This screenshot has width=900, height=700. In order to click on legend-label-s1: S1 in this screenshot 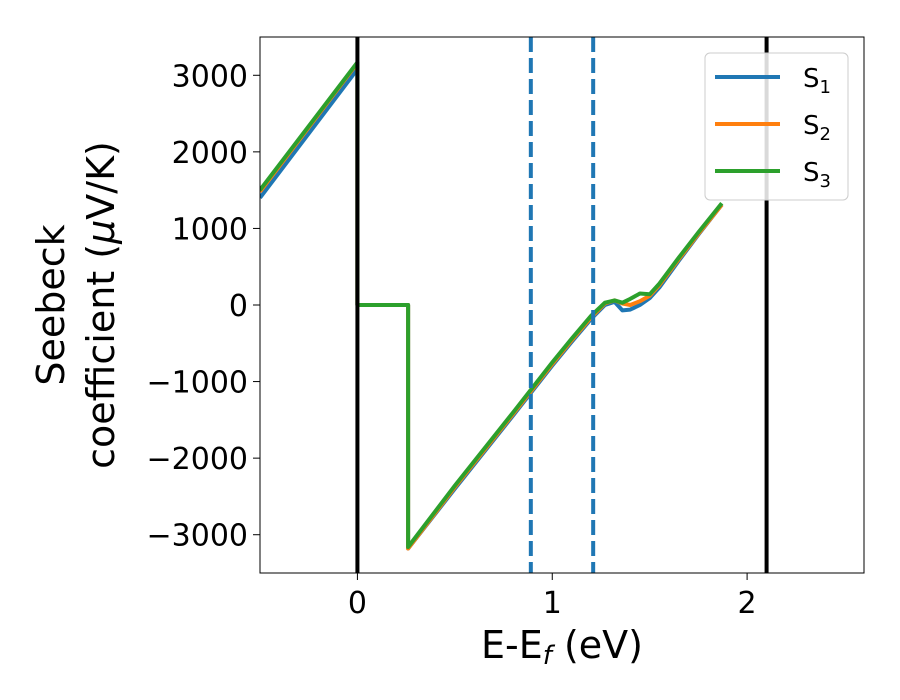, I will do `click(817, 81)`.